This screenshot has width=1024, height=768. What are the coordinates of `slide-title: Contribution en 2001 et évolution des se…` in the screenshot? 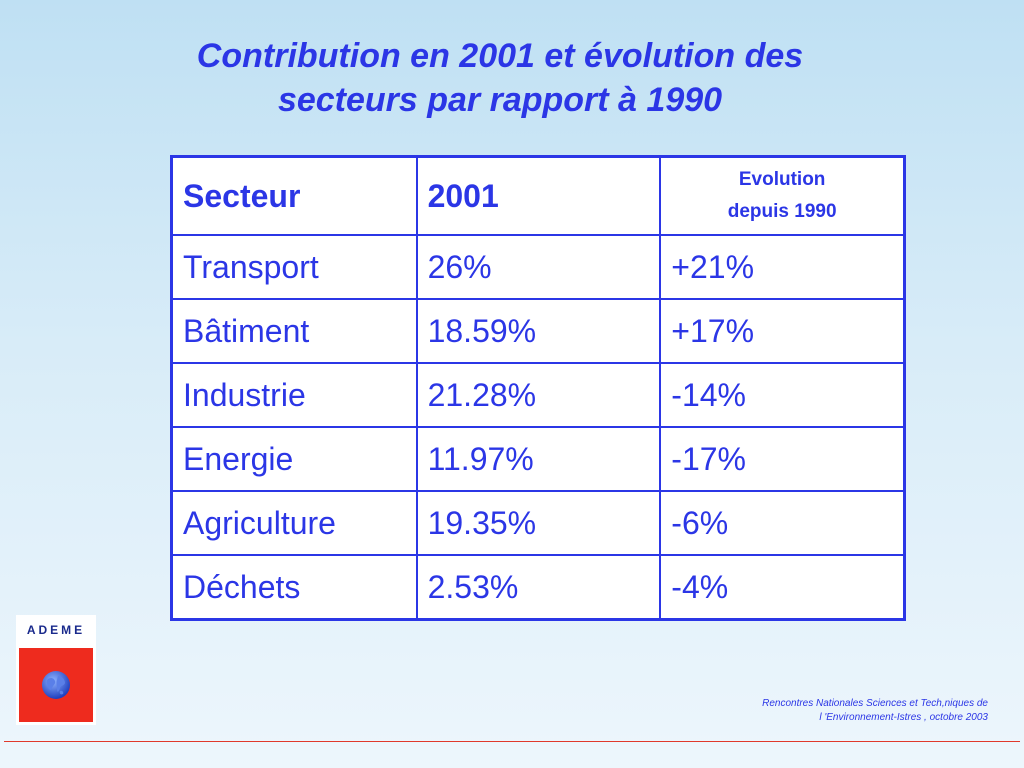 It's located at (500, 78).